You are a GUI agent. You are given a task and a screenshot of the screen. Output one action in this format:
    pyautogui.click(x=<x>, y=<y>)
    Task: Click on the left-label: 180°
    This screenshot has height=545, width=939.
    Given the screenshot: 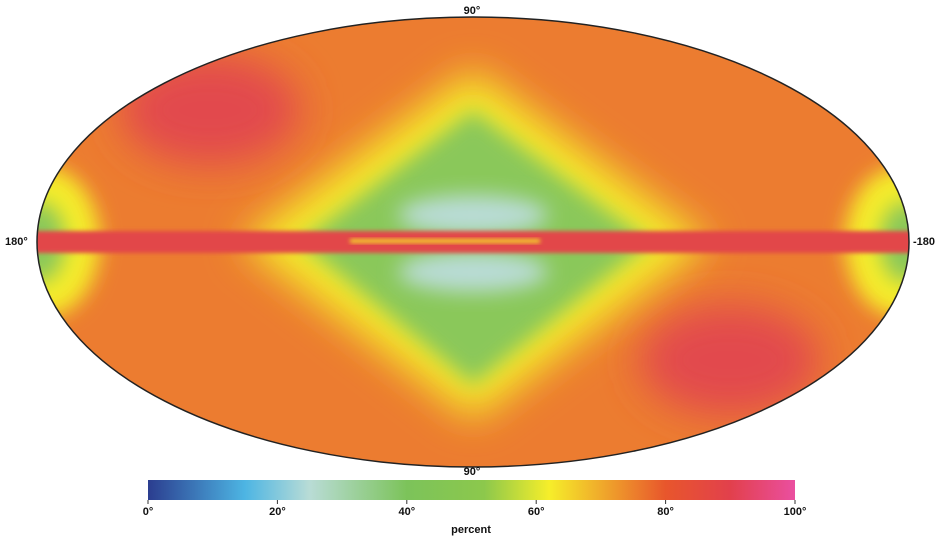 What is the action you would take?
    pyautogui.click(x=16, y=242)
    